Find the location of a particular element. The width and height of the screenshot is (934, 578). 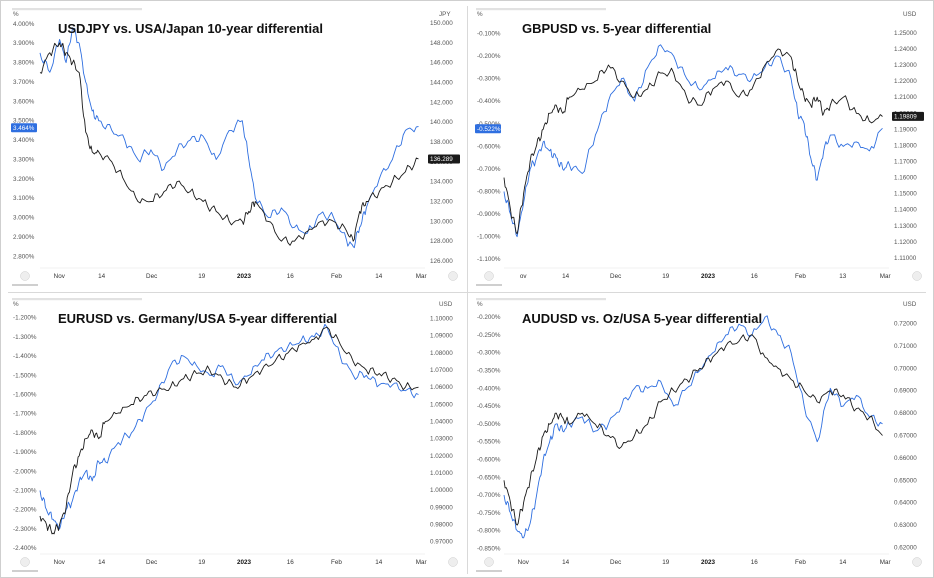

left-tick-label: -2.200% is located at coordinates (25, 510).